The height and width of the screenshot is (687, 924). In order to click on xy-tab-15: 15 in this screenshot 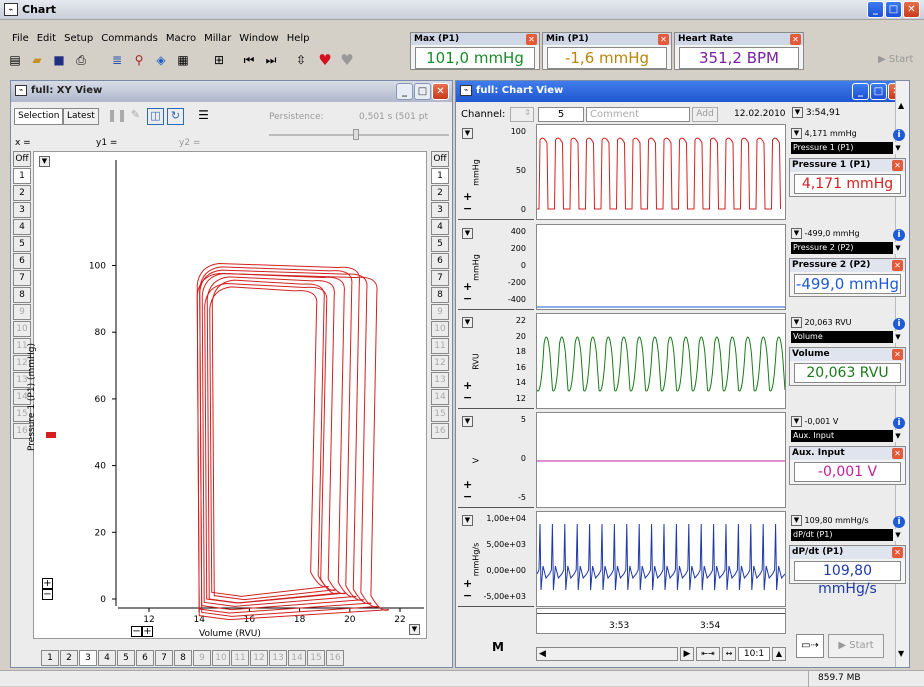, I will do `click(316, 658)`.